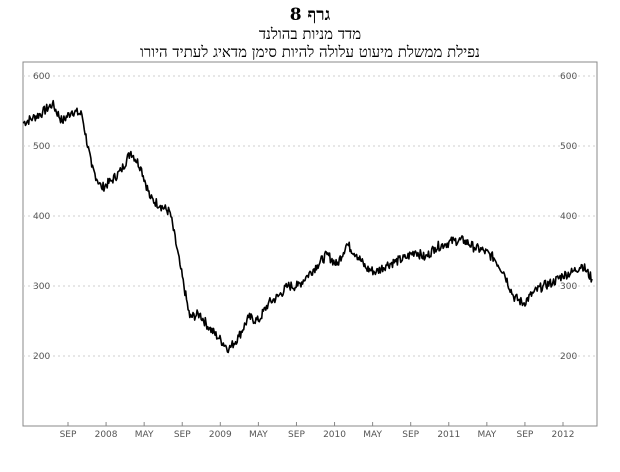  What do you see at coordinates (41, 287) in the screenshot?
I see `y-tick-label-left: 300` at bounding box center [41, 287].